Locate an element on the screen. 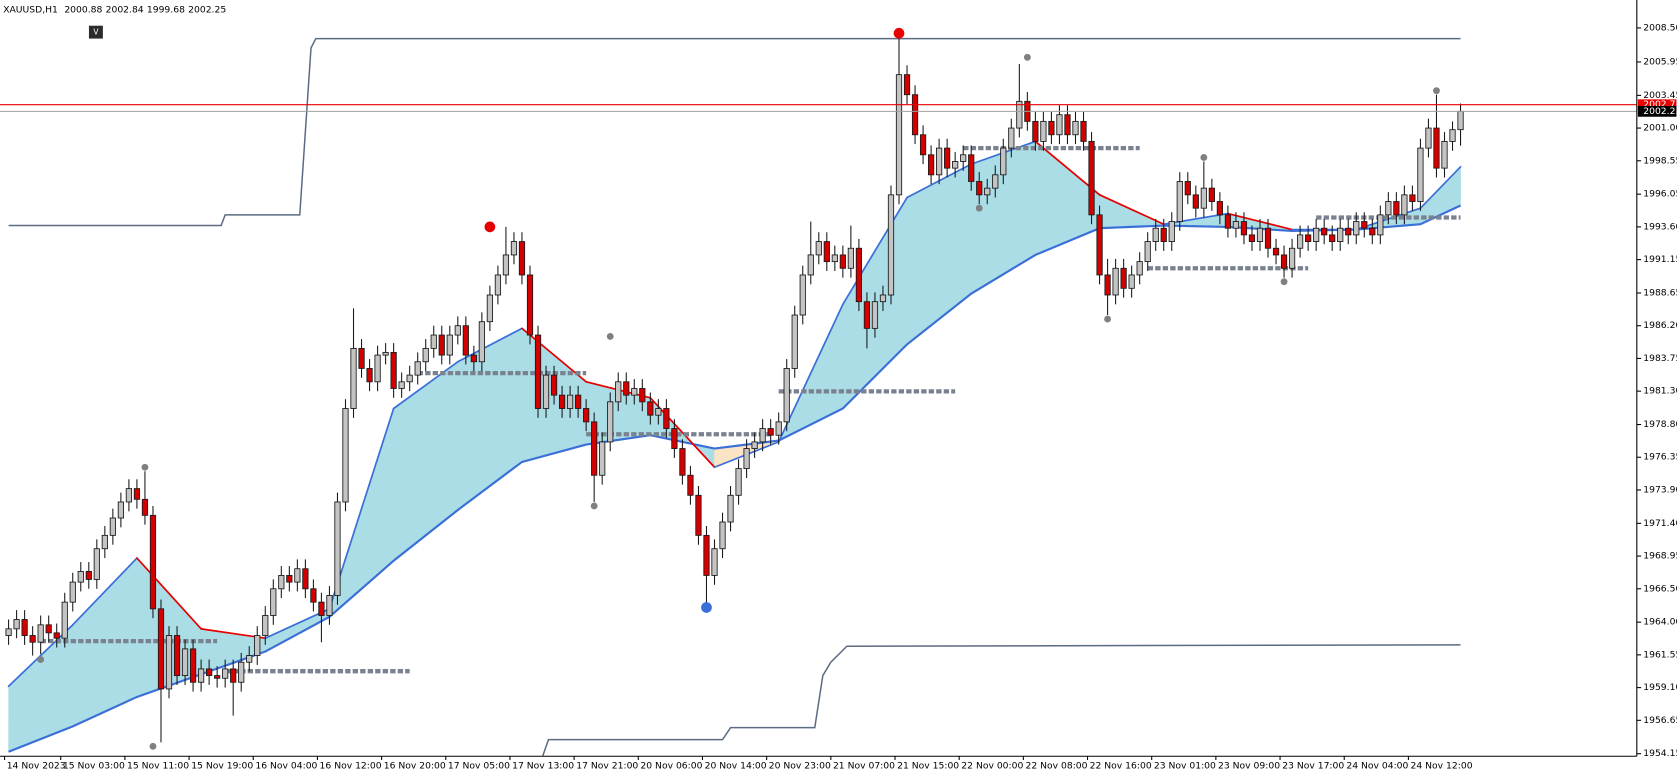  x-tick-label: 20 Nov 14:00 is located at coordinates (736, 765).